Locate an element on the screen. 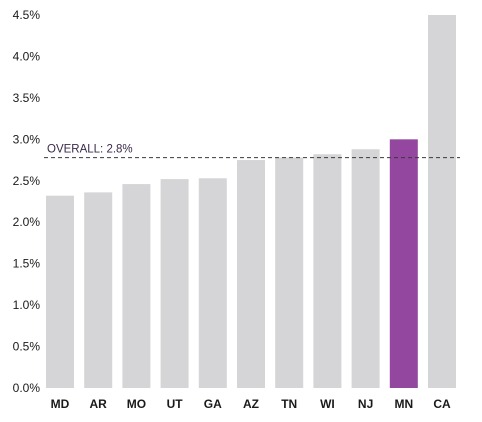  x-tick-label: AR is located at coordinates (99, 404).